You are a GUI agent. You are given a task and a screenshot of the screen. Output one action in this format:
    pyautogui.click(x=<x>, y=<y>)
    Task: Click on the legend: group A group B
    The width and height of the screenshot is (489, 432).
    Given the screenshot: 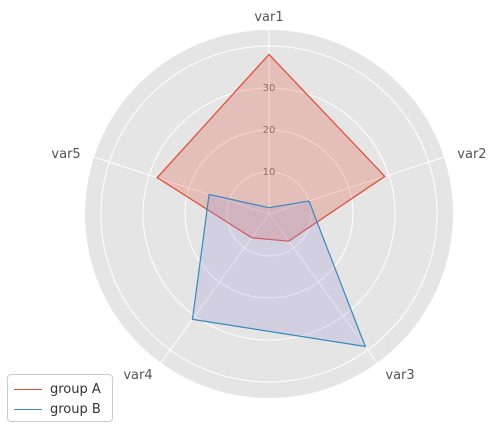 What is the action you would take?
    pyautogui.click(x=60, y=398)
    